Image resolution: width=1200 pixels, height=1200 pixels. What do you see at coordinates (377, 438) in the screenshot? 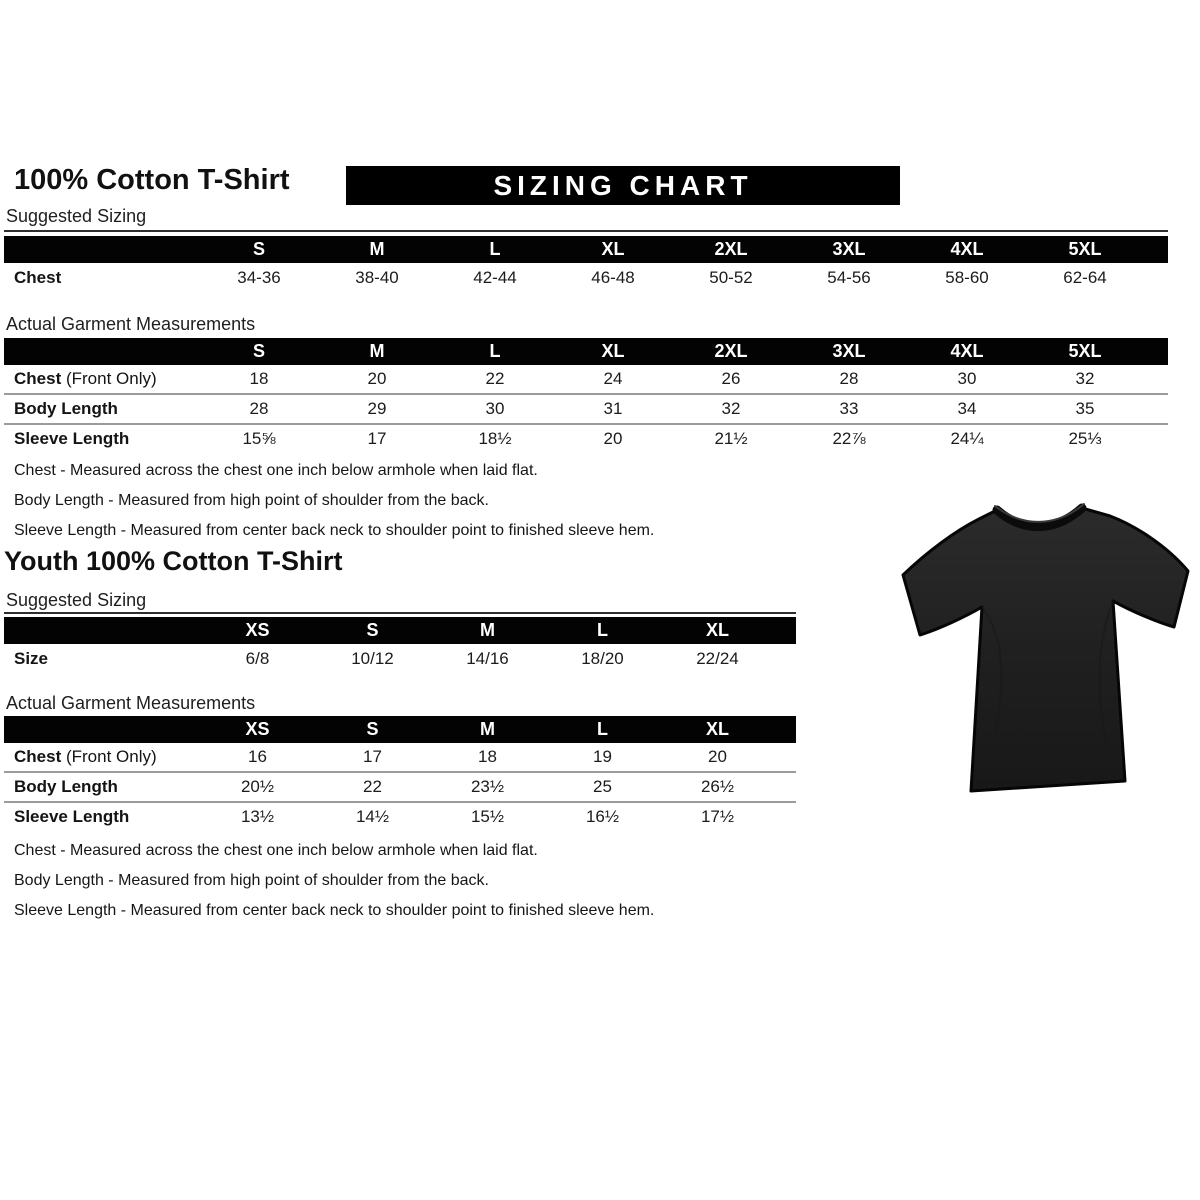
I see `measurement-value: 17` at bounding box center [377, 438].